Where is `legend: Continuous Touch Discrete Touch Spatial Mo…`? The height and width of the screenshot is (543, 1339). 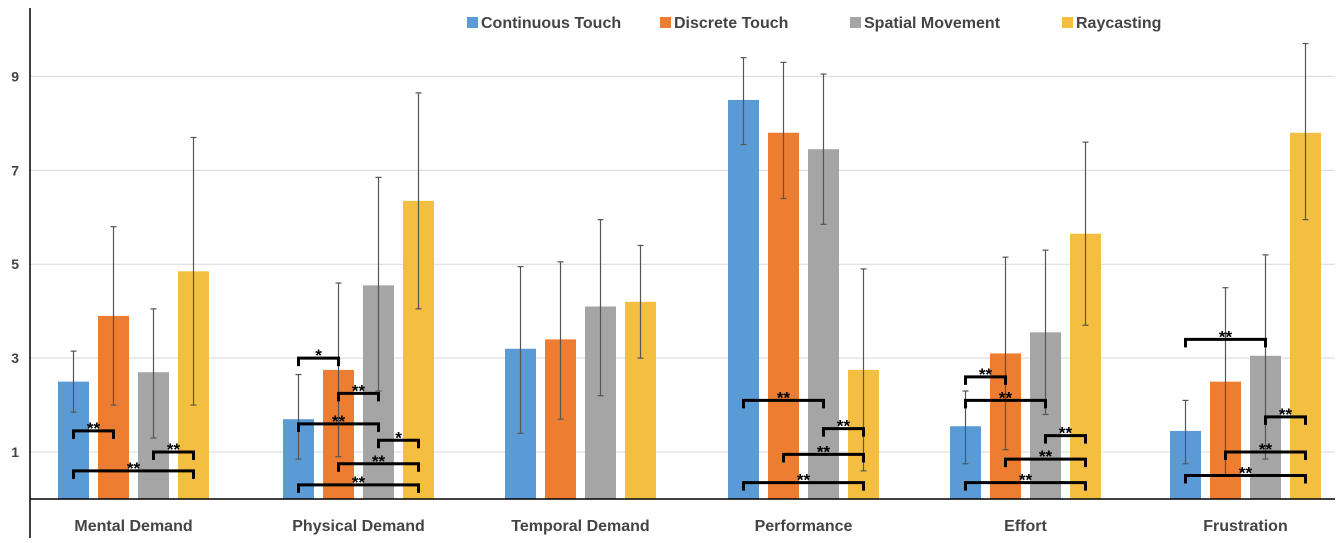 legend: Continuous Touch Discrete Touch Spatial Mo… is located at coordinates (814, 23).